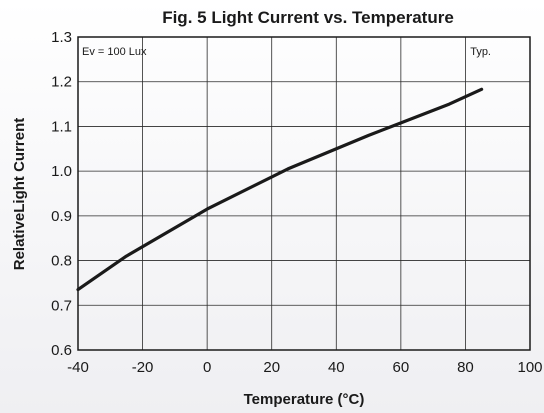 Image resolution: width=544 pixels, height=413 pixels. What do you see at coordinates (61, 37) in the screenshot?
I see `y-tick-label: 1.3` at bounding box center [61, 37].